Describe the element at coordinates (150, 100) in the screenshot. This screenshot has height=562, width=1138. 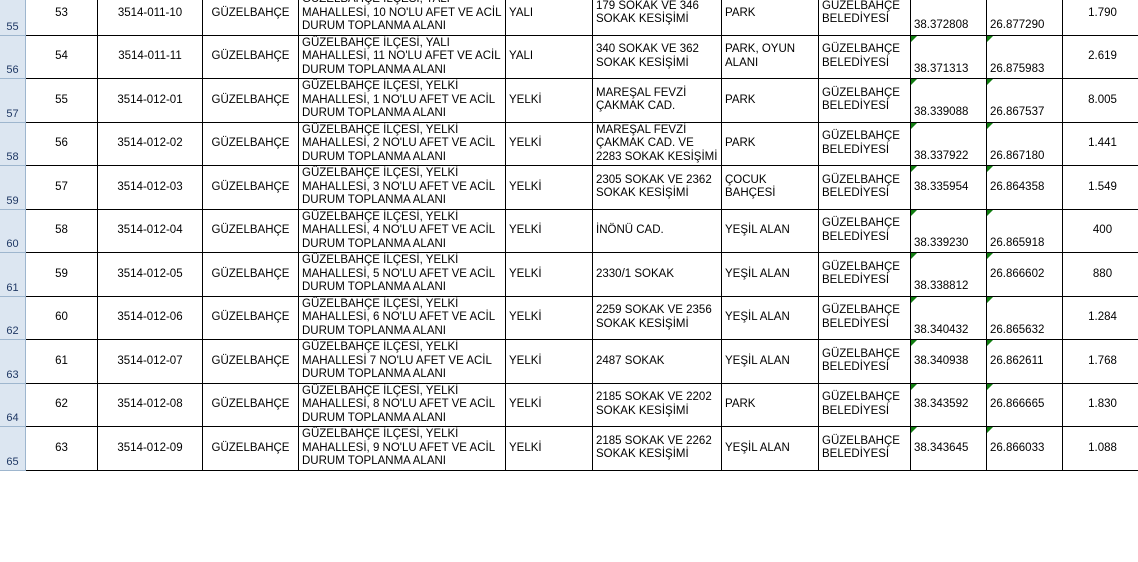
I see `alan-kodu-cell: 3514-012-01` at that location.